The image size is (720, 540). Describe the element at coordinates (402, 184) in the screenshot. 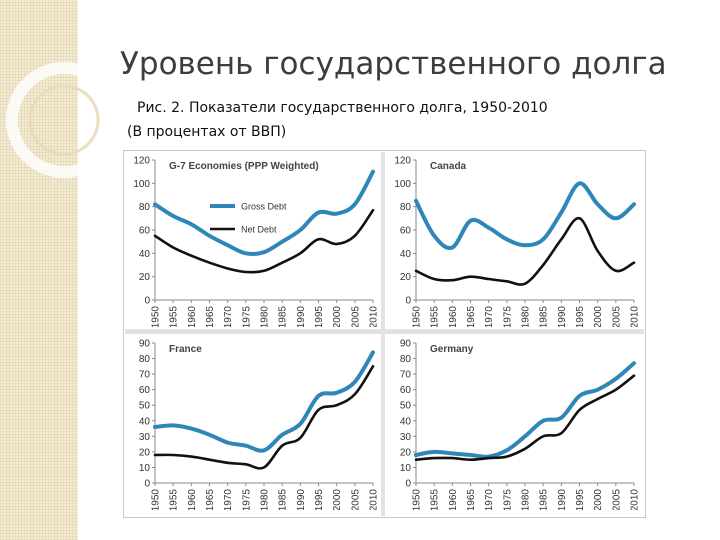

I see `y-tick-label: 100` at that location.